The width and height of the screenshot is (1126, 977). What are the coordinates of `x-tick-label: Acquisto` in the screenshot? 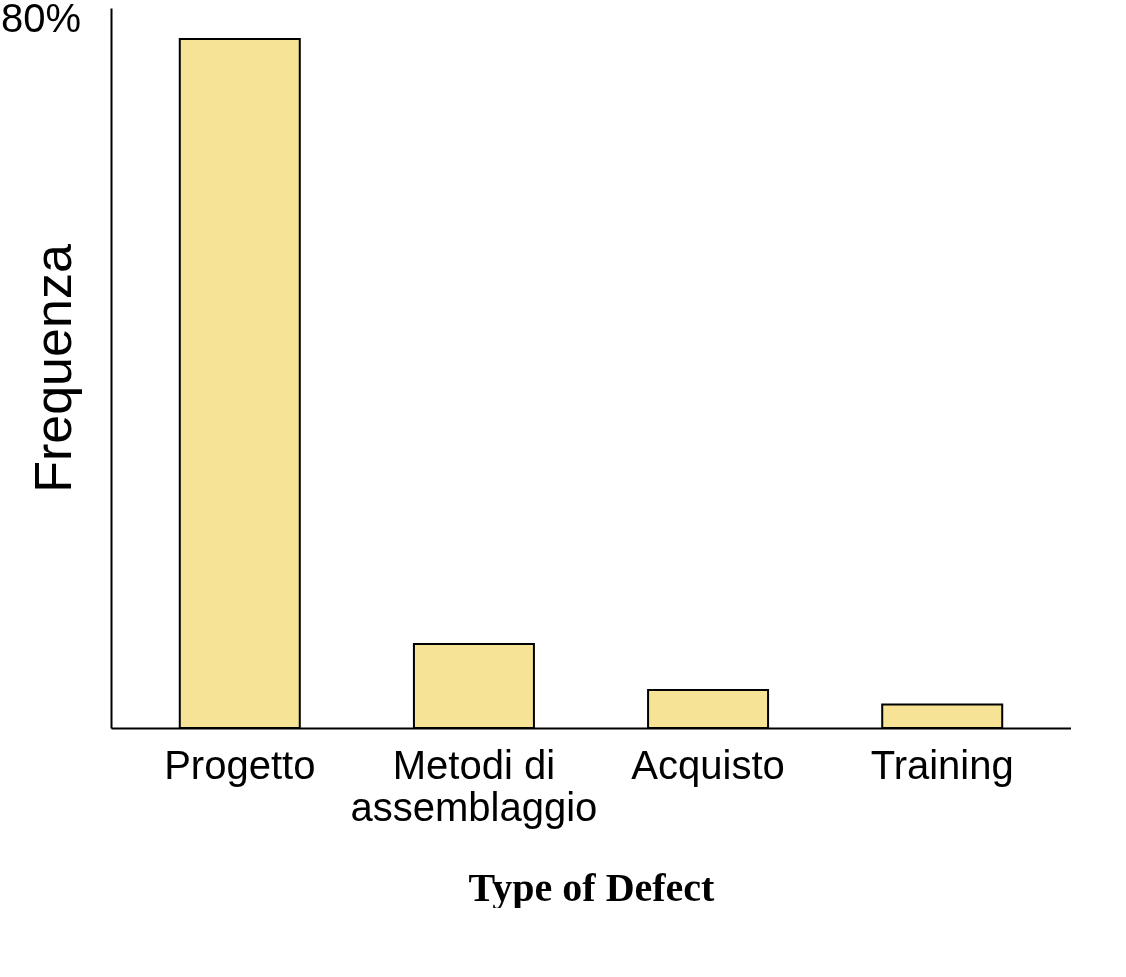 It's located at (708, 764).